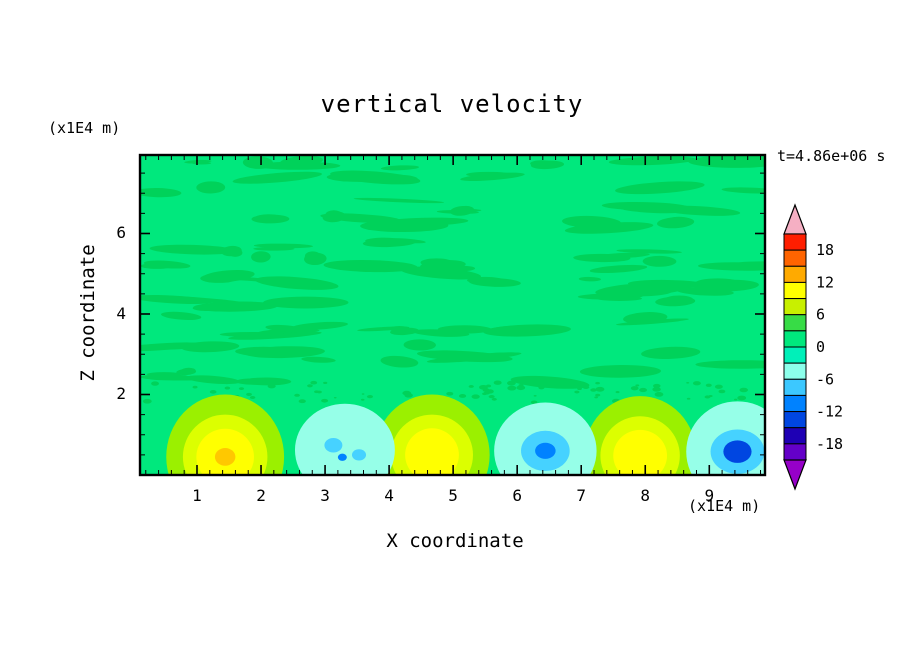 This screenshot has height=654, width=904. What do you see at coordinates (829, 412) in the screenshot?
I see `colorbar-label: -12` at bounding box center [829, 412].